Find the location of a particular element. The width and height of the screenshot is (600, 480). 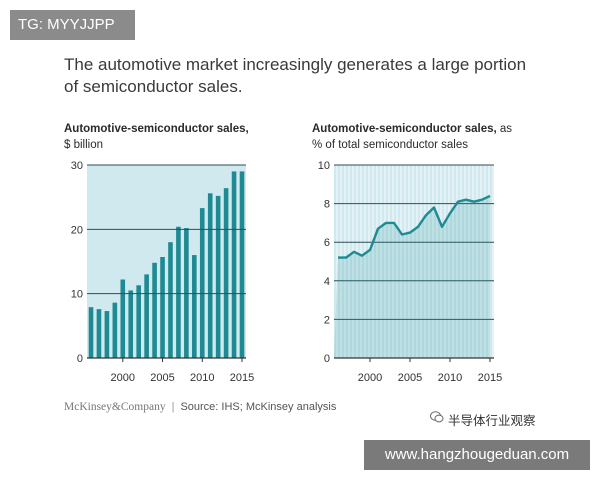

watermark-tag: TG: MYYJJPP is located at coordinates (72, 25).